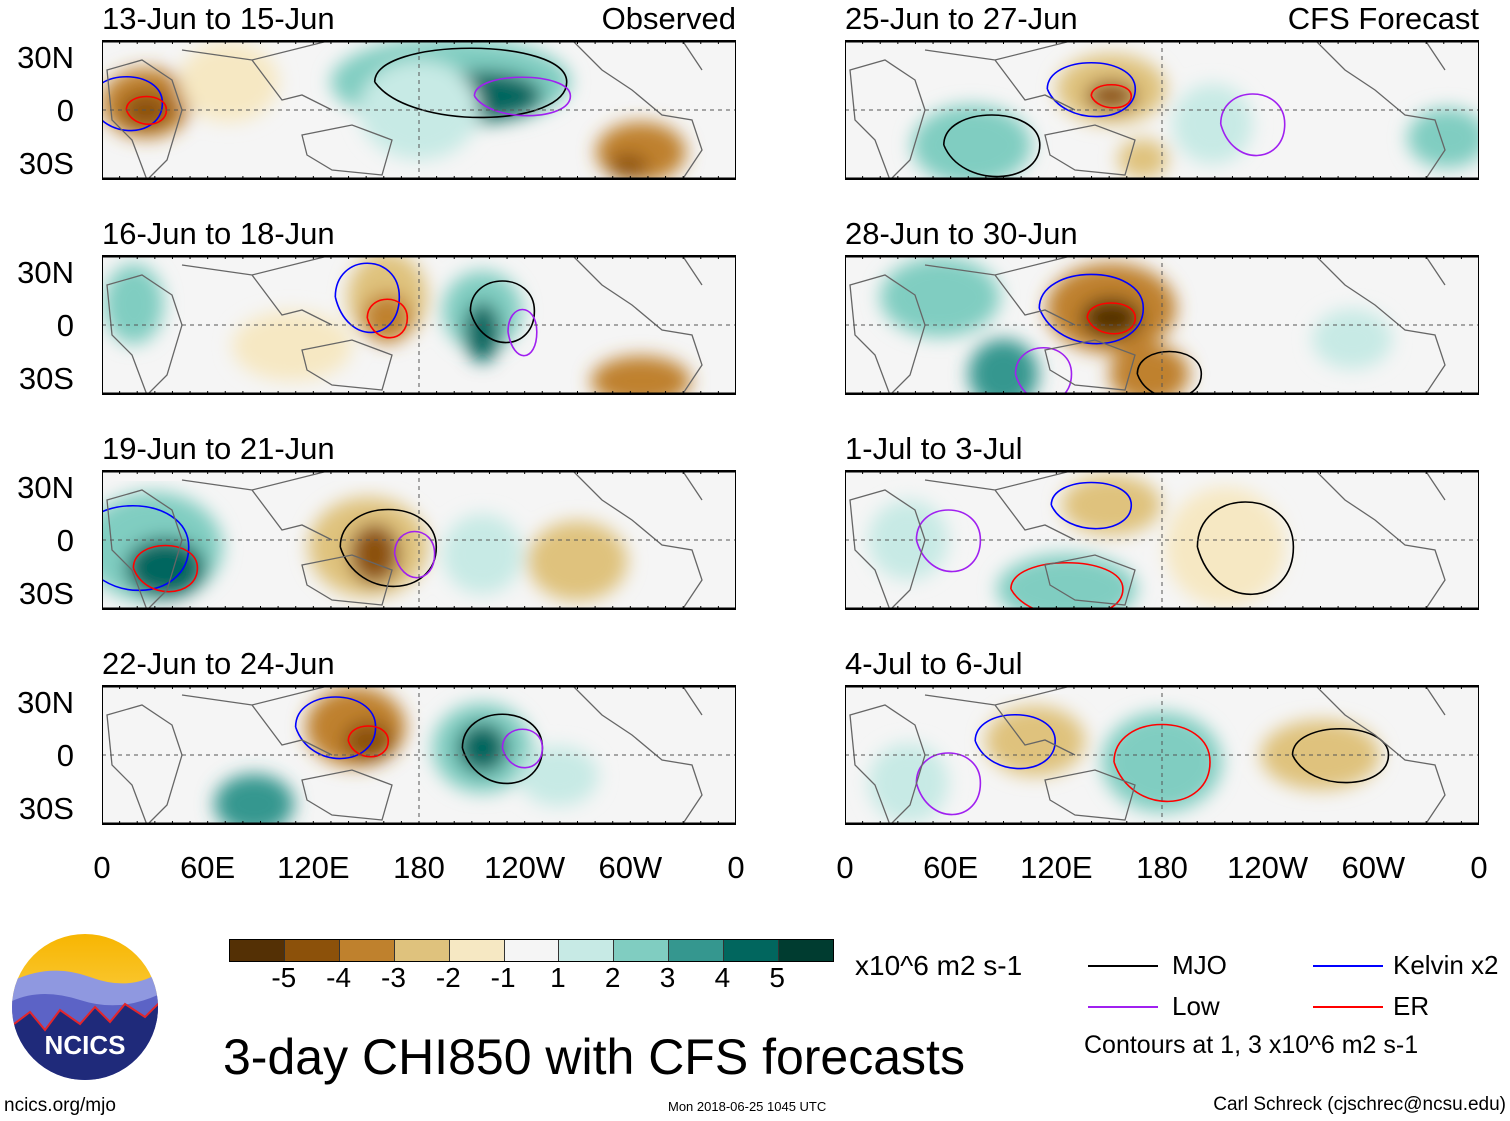 The image size is (1510, 1121). Describe the element at coordinates (339, 977) in the screenshot. I see `colorbar-label: -4` at that location.